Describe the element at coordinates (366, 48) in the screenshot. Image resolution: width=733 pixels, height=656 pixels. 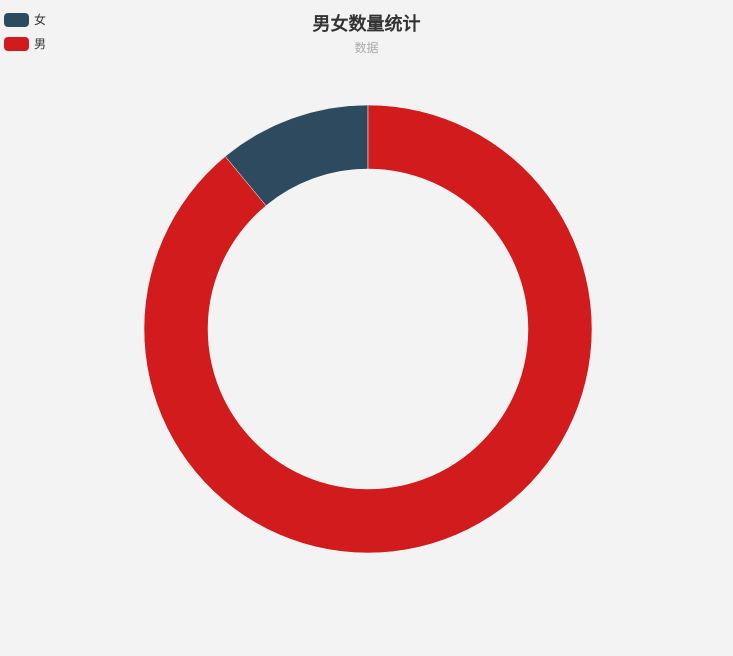
I see `chart-subtitle: 数据` at that location.